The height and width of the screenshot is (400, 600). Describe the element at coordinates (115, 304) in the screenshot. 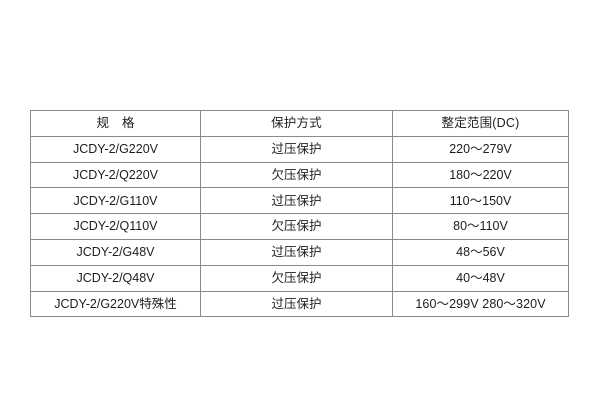

I see `cell-model: JCDY-2/G220V特殊性` at that location.